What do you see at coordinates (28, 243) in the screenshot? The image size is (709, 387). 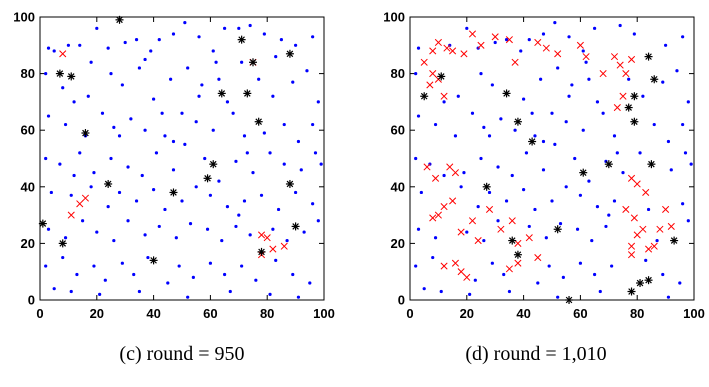 I see `y-tick-label: 20` at bounding box center [28, 243].